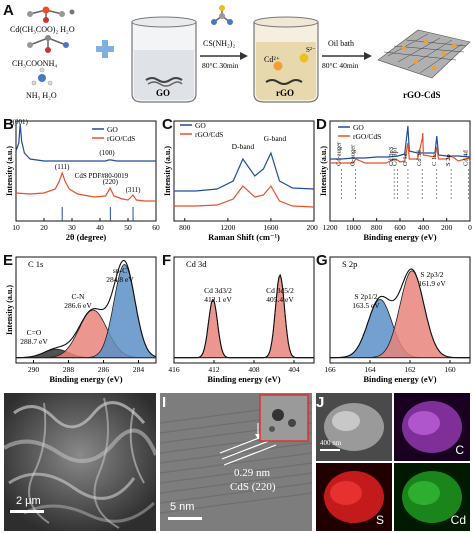 This screenshot has width=474, height=533. Describe the element at coordinates (353, 155) in the screenshot. I see `peak-annotation: O-auger` at that location.